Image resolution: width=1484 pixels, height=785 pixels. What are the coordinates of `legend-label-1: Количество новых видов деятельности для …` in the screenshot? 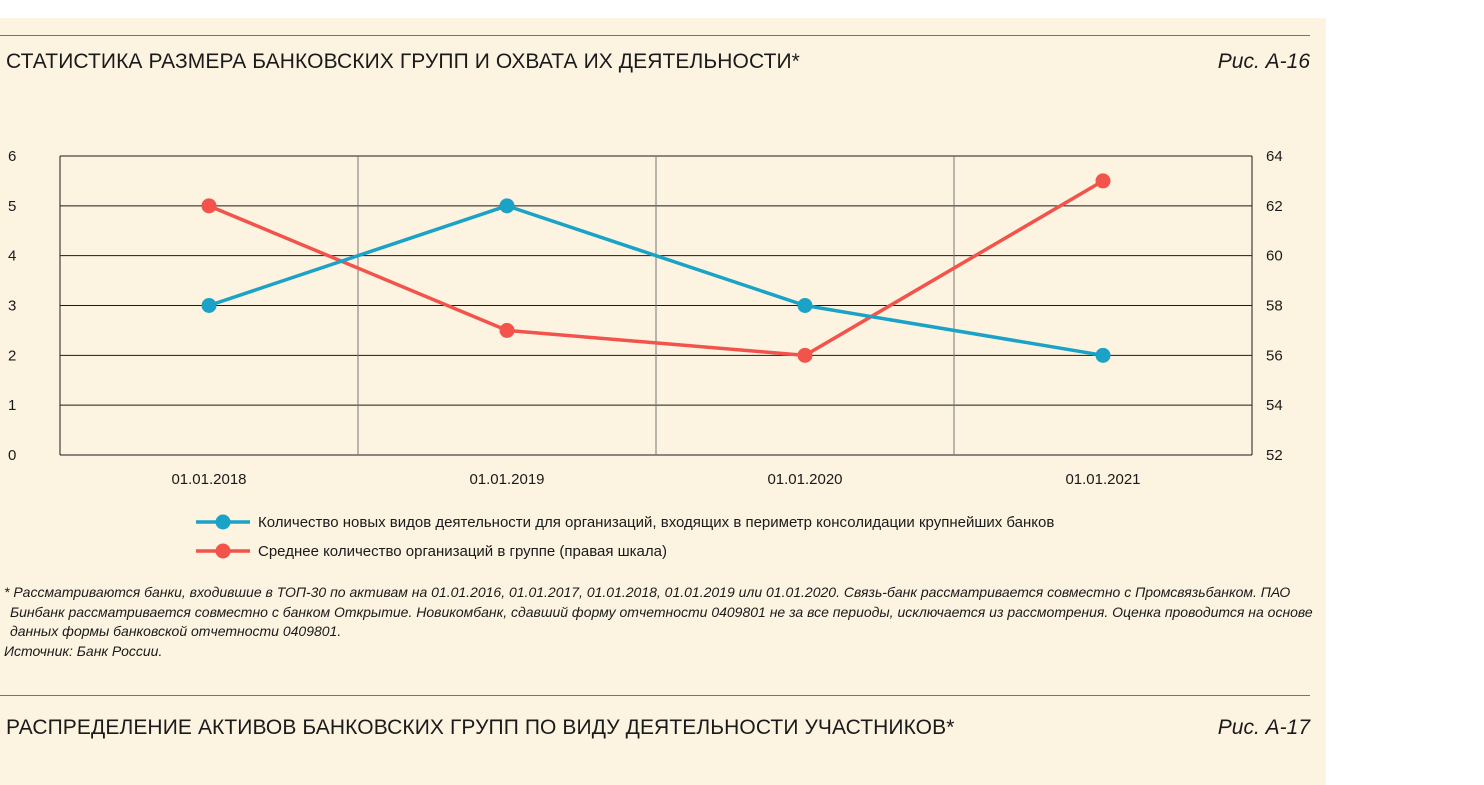 It's located at (656, 522).